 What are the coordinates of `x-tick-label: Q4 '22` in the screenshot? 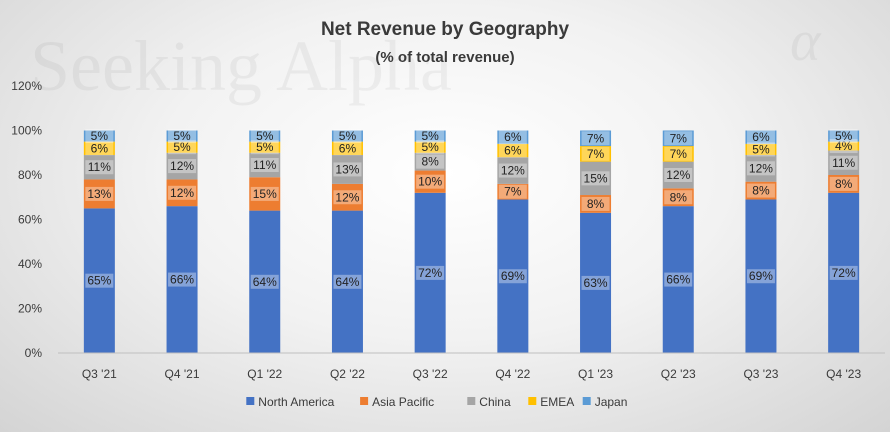 It's located at (512, 374).